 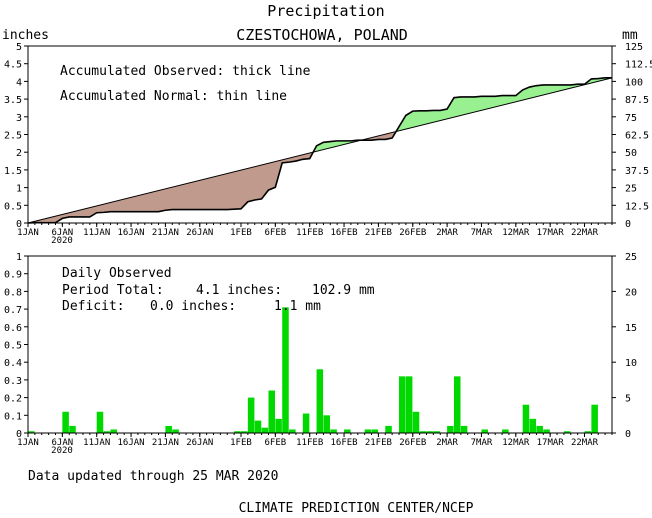 I want to click on daily-x-tick-label: 1JAN, so click(x=28, y=443).